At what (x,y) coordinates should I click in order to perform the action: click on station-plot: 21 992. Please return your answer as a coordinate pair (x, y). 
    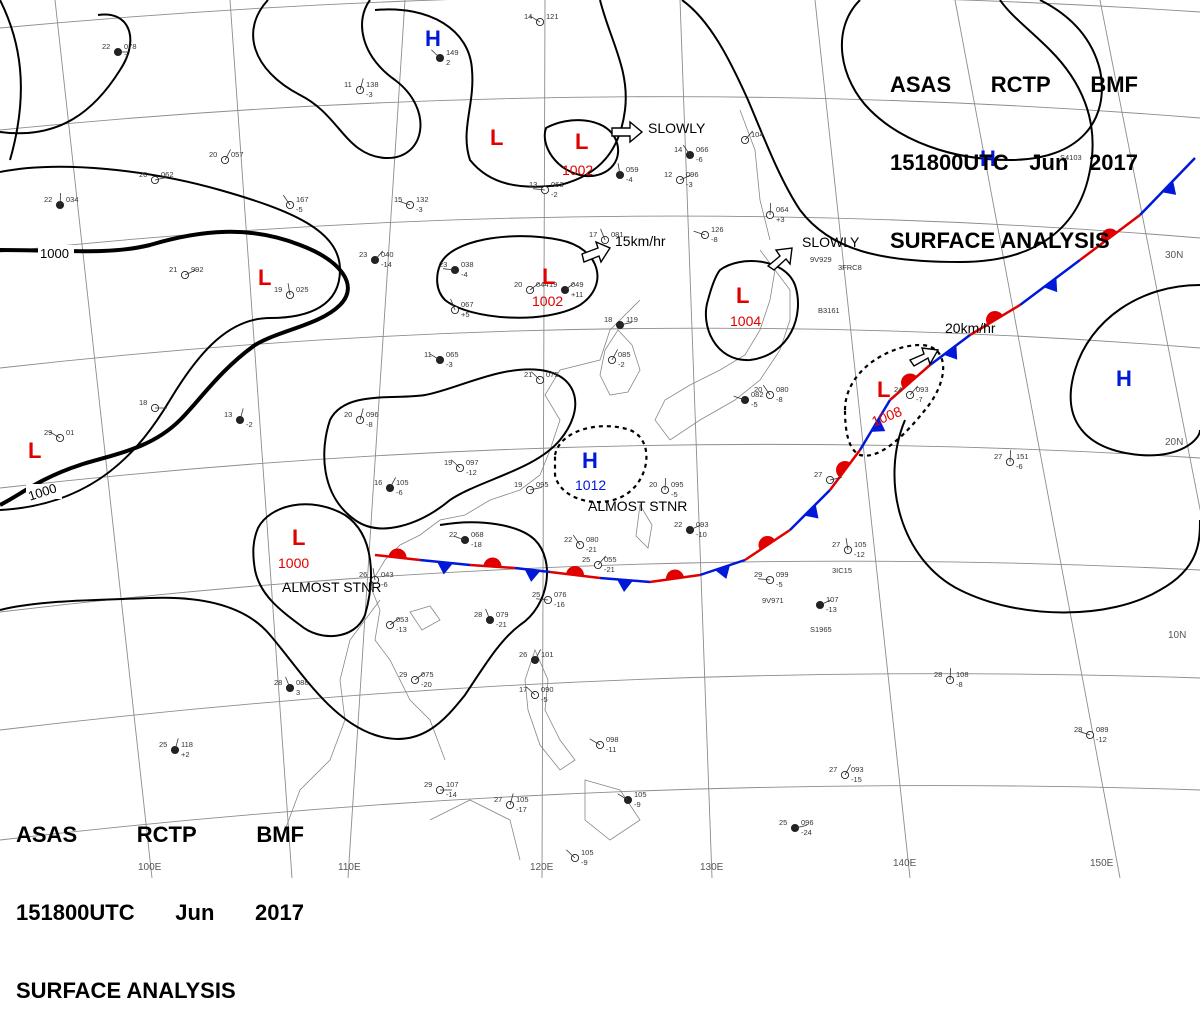
    Looking at the image, I should click on (186, 272).